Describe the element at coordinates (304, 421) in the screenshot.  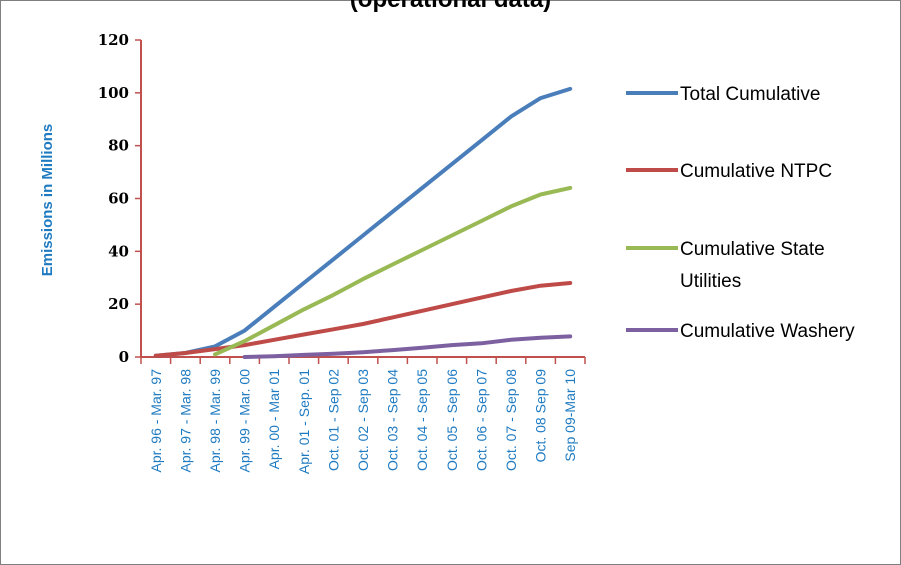
I see `x-tick-label: Apr. 01 - Sep. 01` at that location.